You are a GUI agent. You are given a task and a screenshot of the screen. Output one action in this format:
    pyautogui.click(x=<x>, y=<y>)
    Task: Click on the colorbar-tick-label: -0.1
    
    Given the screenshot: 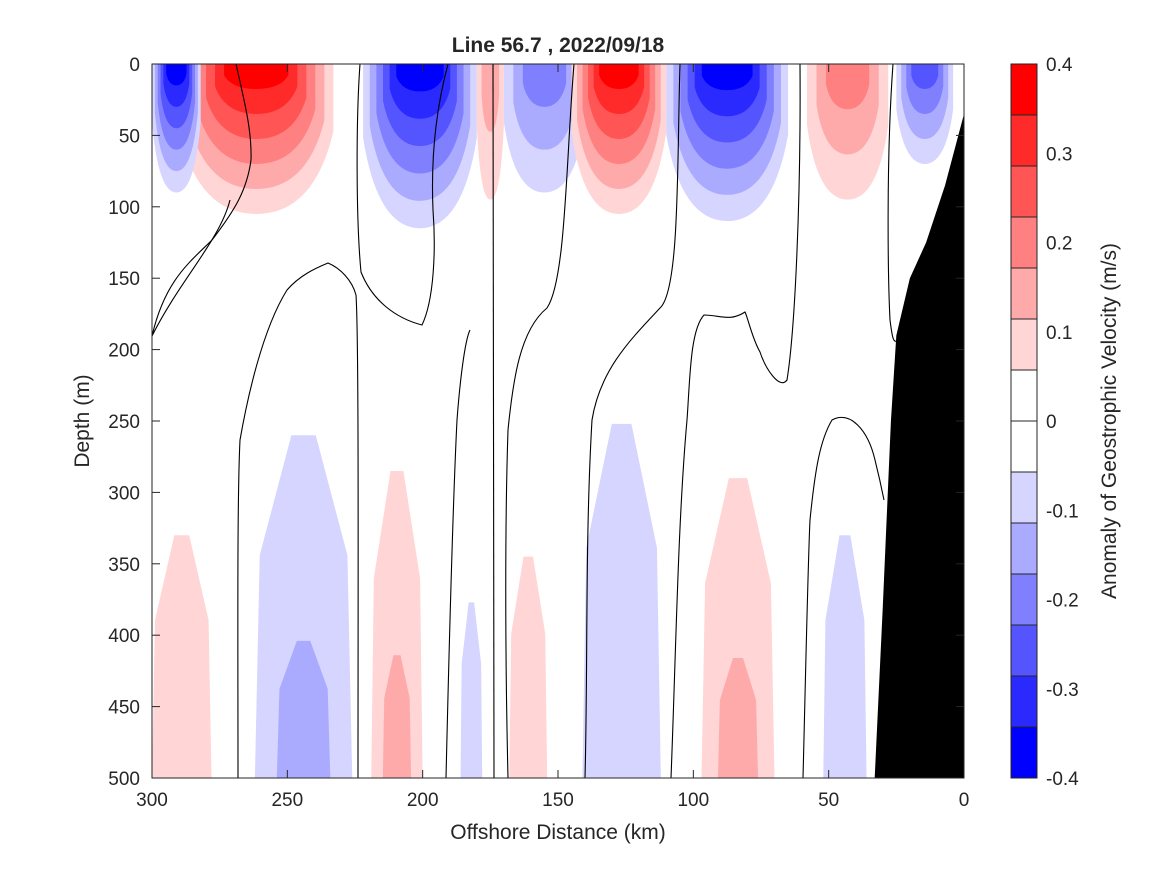 What is the action you would take?
    pyautogui.click(x=1062, y=511)
    